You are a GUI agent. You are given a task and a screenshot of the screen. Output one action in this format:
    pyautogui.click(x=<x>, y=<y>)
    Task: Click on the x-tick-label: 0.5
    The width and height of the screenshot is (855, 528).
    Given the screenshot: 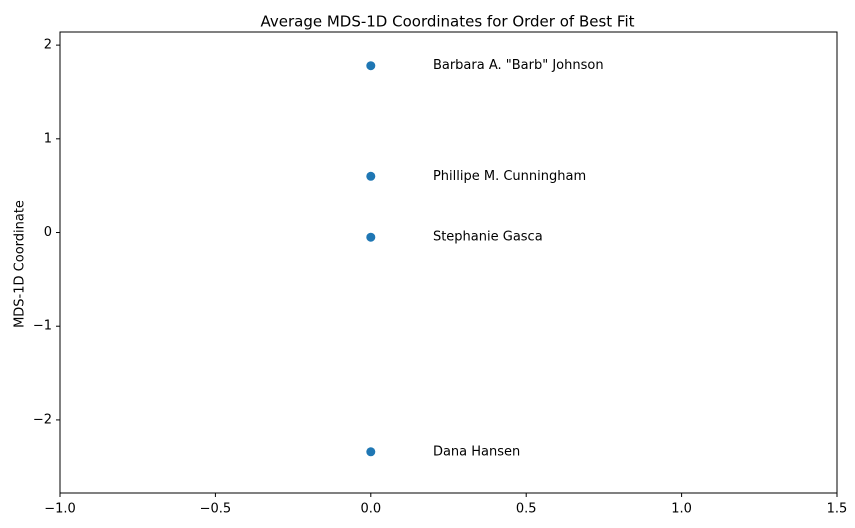 What is the action you would take?
    pyautogui.click(x=526, y=509)
    